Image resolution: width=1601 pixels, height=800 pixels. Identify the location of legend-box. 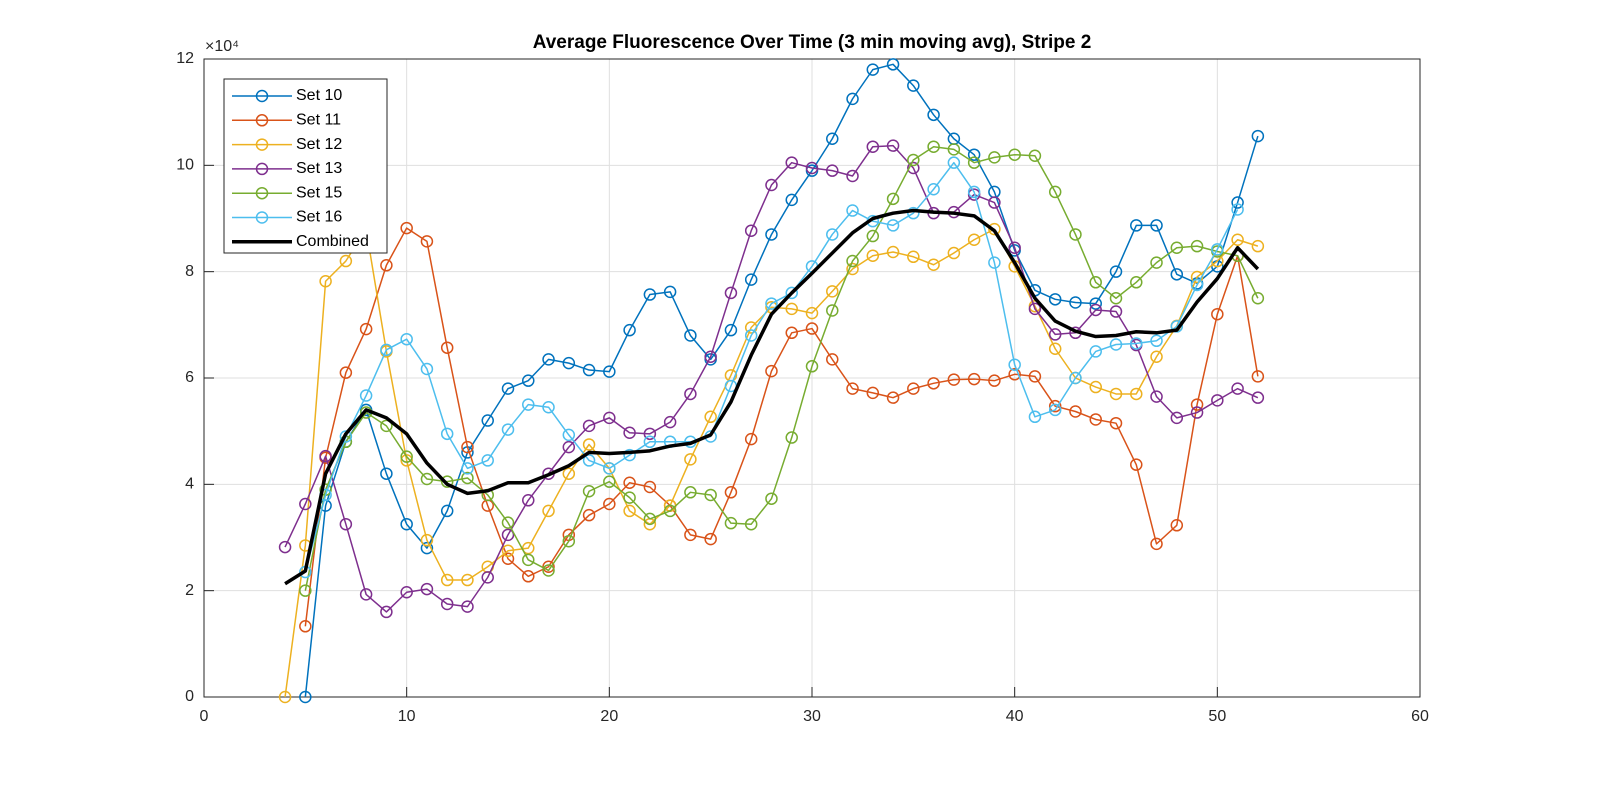
(305, 166).